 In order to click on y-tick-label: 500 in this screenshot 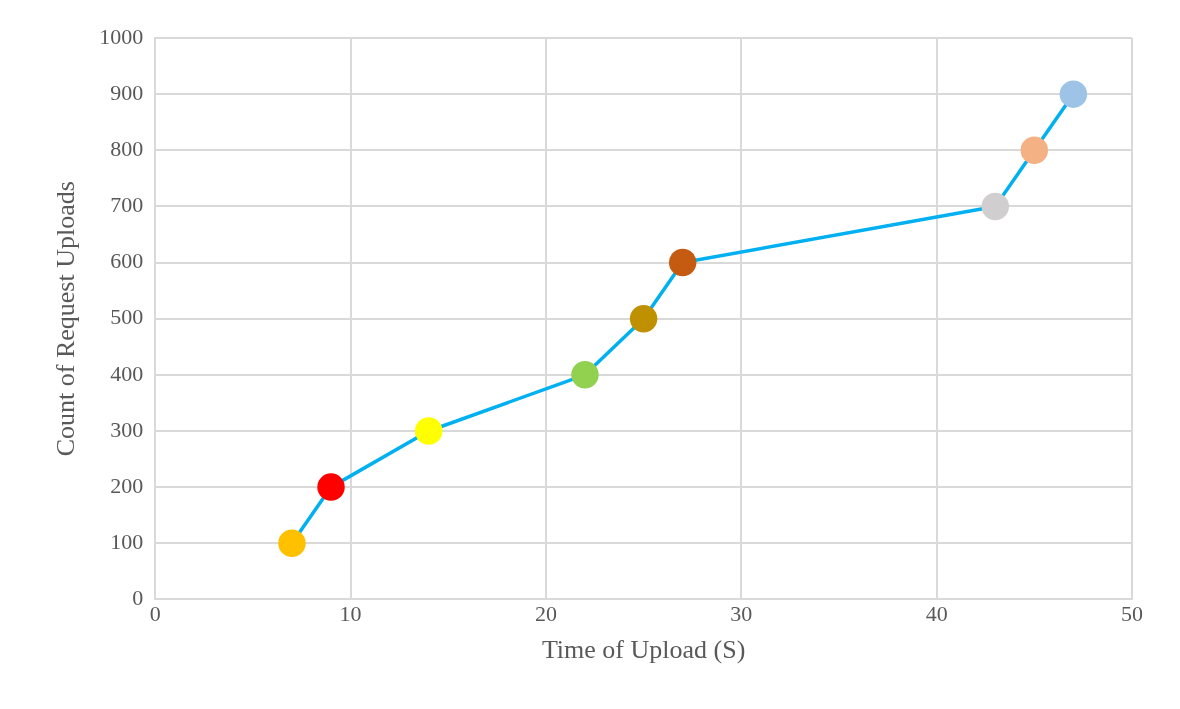, I will do `click(127, 317)`.